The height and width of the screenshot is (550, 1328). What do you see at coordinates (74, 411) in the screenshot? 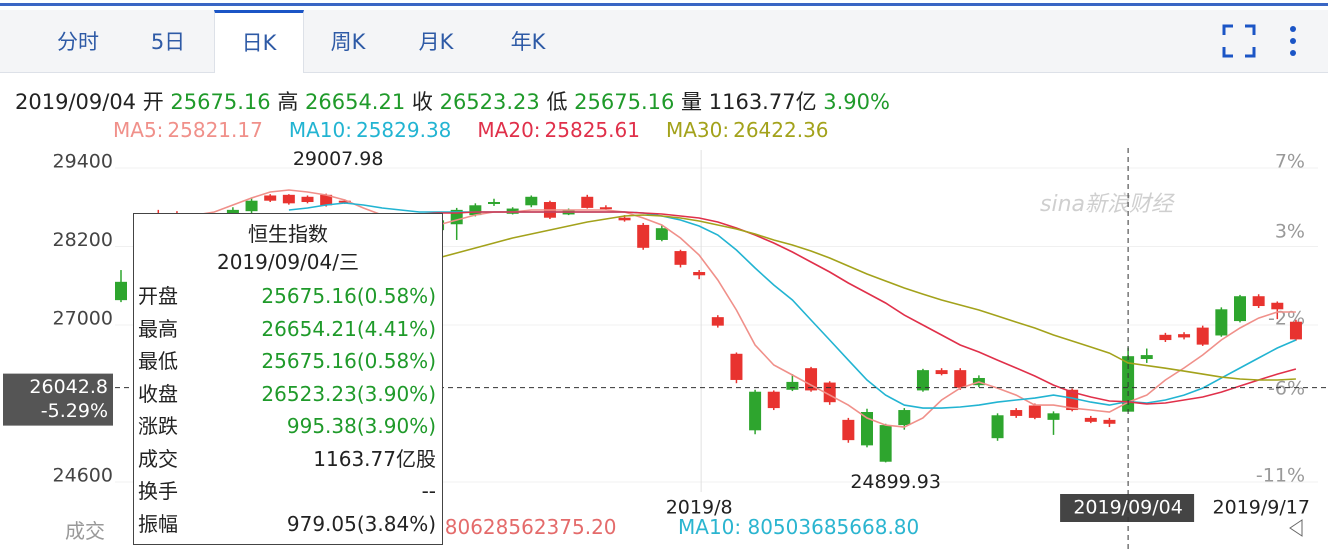
I see `cursor-change: -5.29%` at bounding box center [74, 411].